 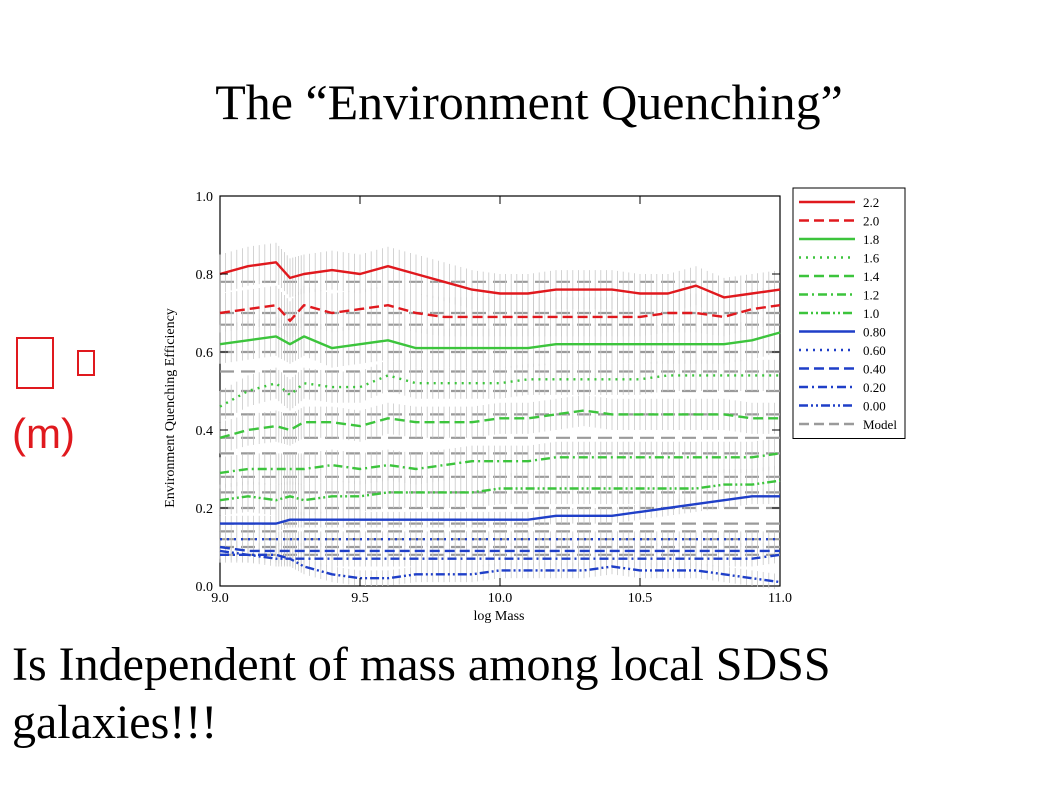 I want to click on y-tick-label: 0.0, so click(x=205, y=587).